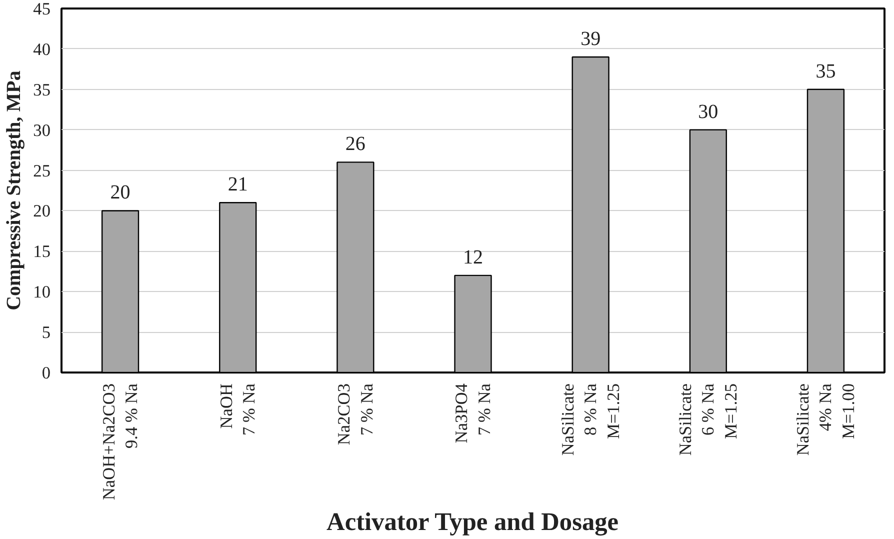 Image resolution: width=894 pixels, height=539 pixels. What do you see at coordinates (237, 409) in the screenshot?
I see `x-tick-label: NaOH 7 % Na` at bounding box center [237, 409].